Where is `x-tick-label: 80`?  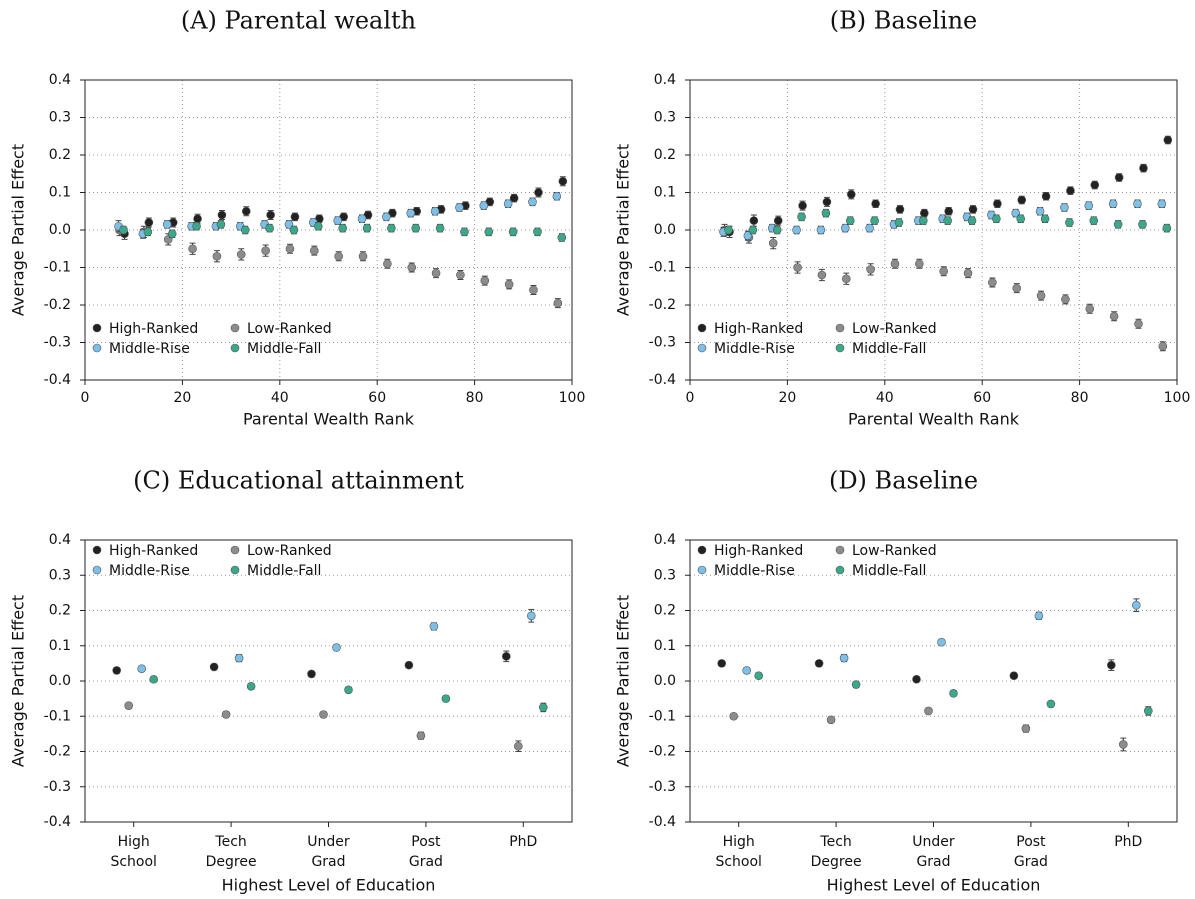 x-tick-label: 80 is located at coordinates (475, 398).